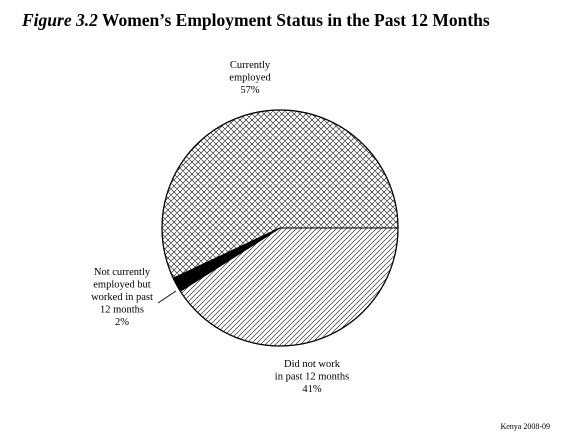 This screenshot has height=438, width=563. Describe the element at coordinates (250, 78) in the screenshot. I see `slice-label-0: Currently employed 57%` at that location.